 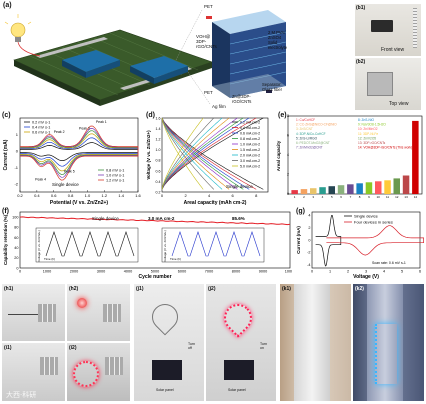 What do you see at coordinates (250, 145) in the screenshot?
I see `chart-d-legend-label: 1.0 mA cm-2` at bounding box center [250, 145].